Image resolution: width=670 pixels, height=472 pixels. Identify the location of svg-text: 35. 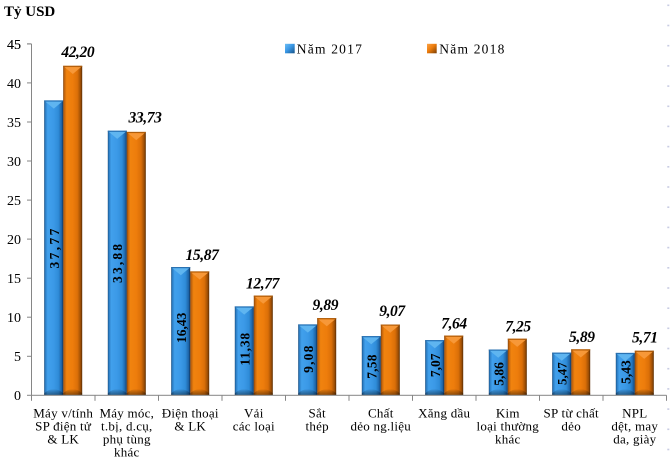
(14, 123).